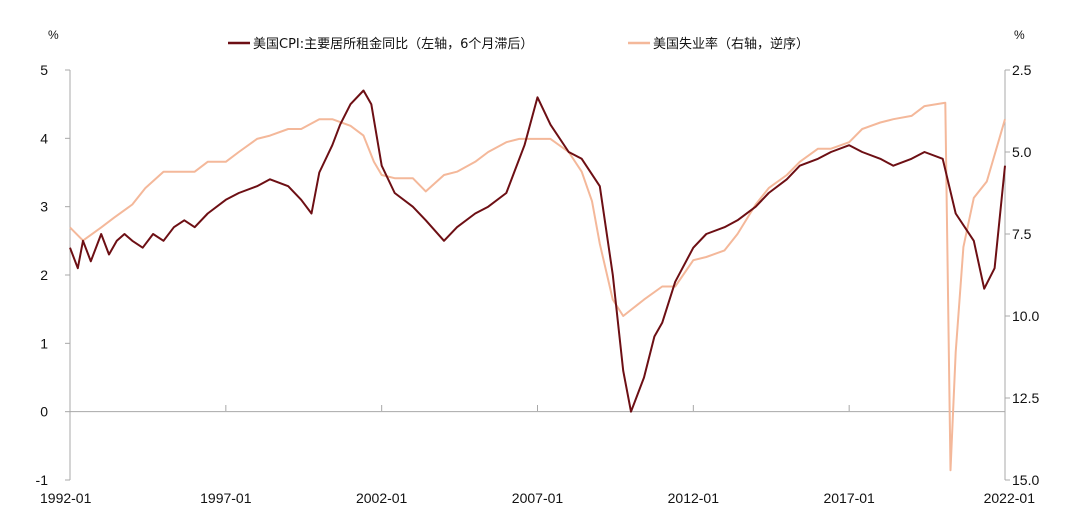  I want to click on legend-label-unemployment: 美国失业率（右轴，逆序）, so click(731, 44).